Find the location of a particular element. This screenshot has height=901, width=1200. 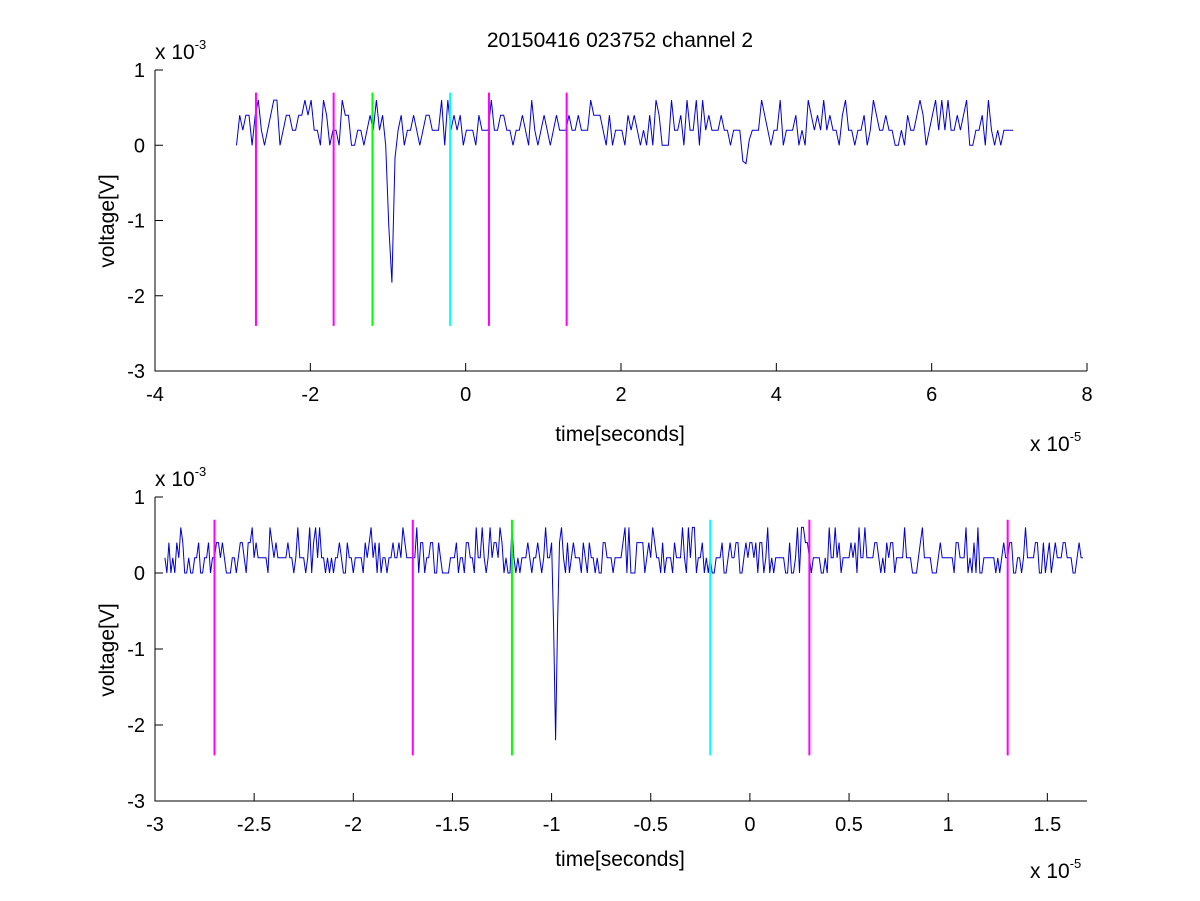

bottom-x-tick-label: 0 is located at coordinates (749, 825).